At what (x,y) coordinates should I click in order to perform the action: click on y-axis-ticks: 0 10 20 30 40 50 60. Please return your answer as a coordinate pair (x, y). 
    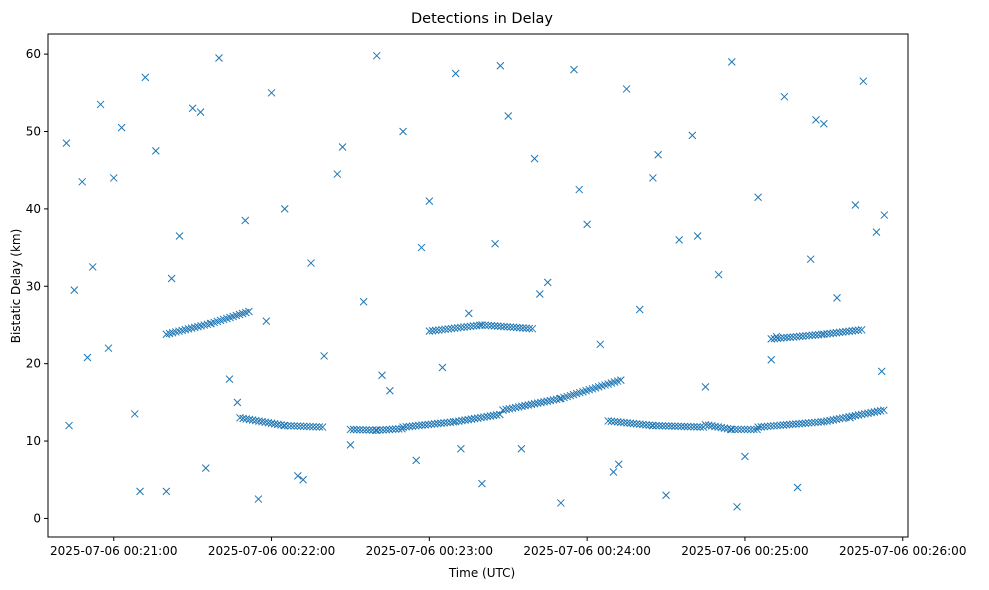
    Looking at the image, I should click on (37, 286).